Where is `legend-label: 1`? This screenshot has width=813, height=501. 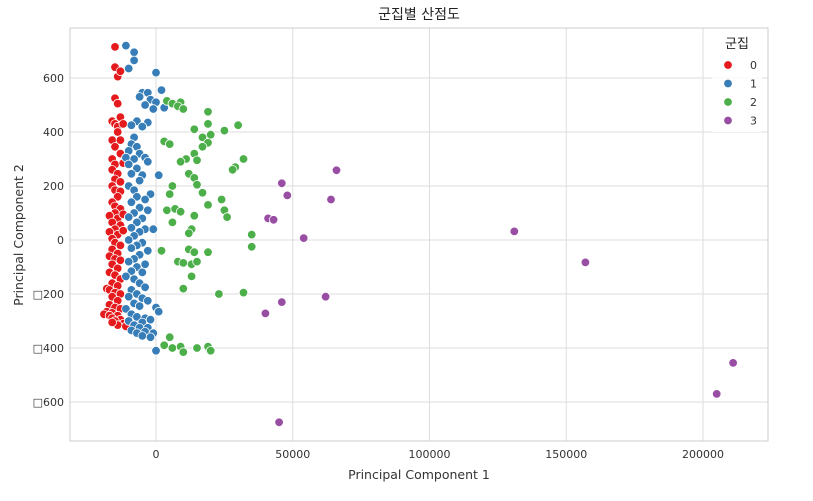
legend-label: 1 is located at coordinates (753, 84).